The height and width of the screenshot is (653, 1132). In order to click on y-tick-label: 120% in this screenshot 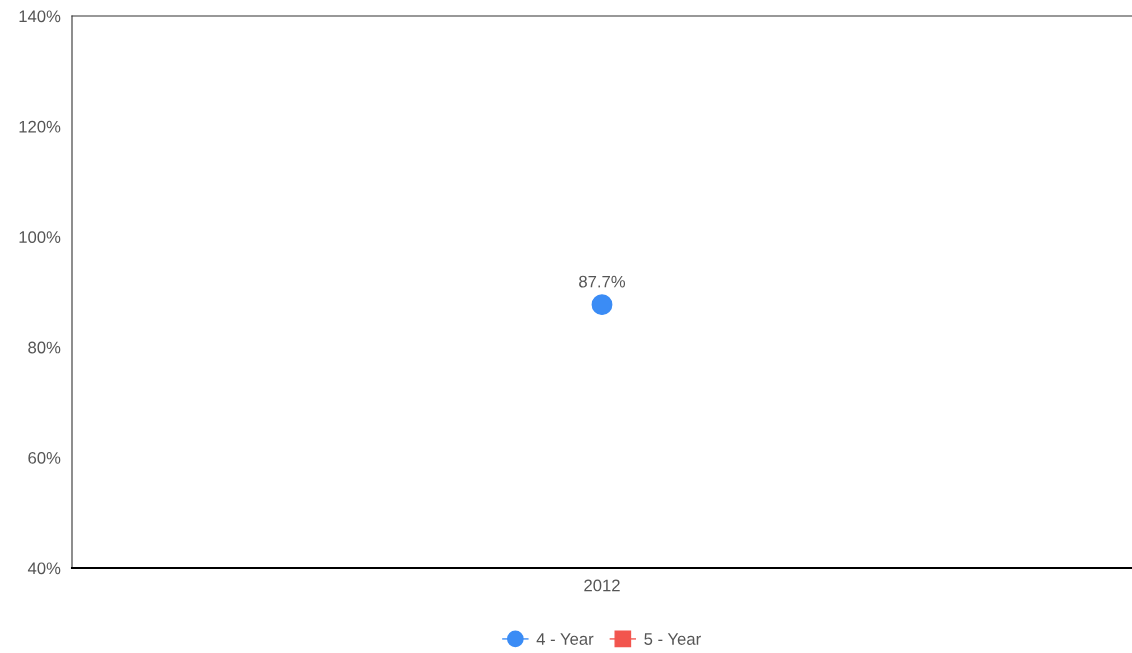, I will do `click(40, 126)`.